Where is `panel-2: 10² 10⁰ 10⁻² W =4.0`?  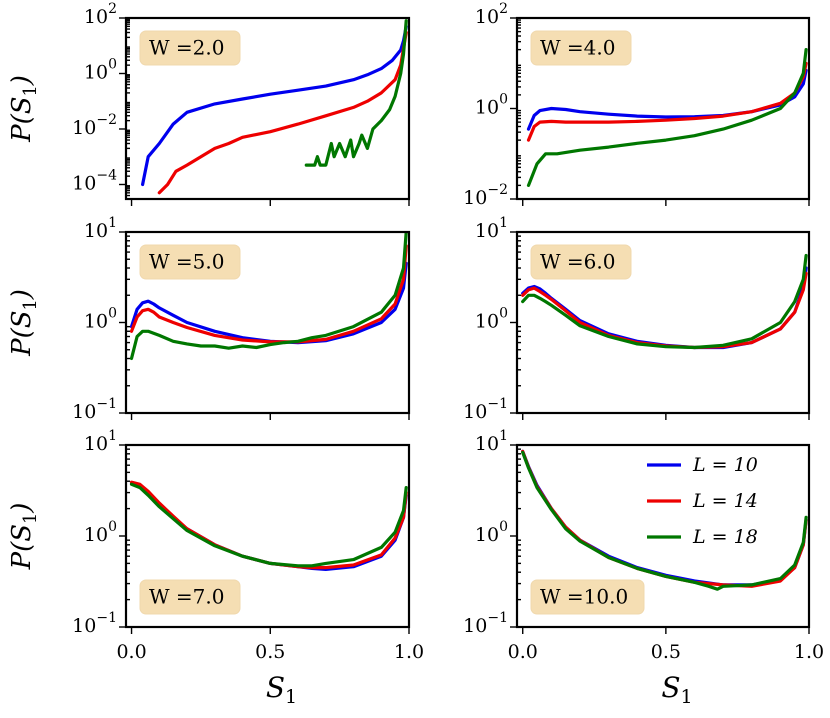 panel-2: 10² 10⁰ 10⁻² W =4.0 is located at coordinates (637, 105).